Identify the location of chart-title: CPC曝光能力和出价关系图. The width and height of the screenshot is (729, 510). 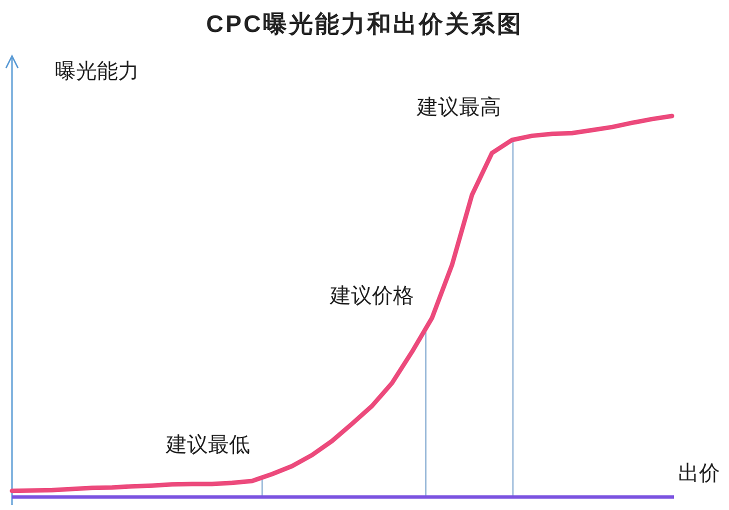
(364, 24).